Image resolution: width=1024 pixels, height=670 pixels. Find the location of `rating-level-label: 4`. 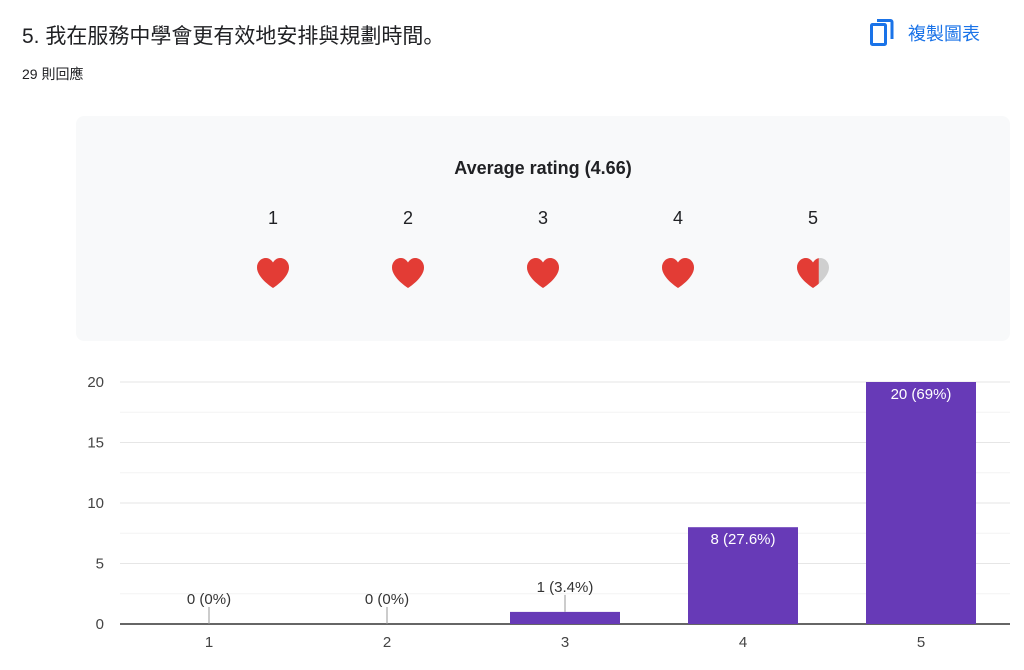

rating-level-label: 4 is located at coordinates (677, 218).